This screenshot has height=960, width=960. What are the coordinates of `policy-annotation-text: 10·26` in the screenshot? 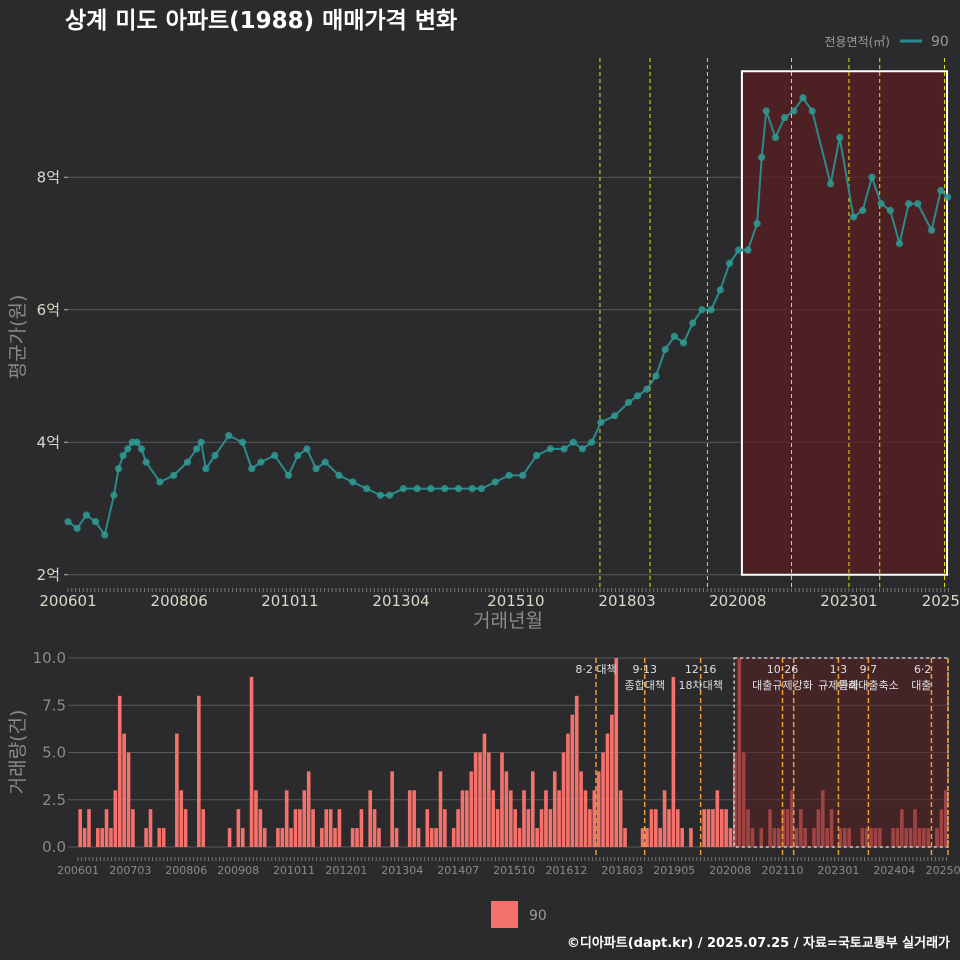 It's located at (783, 669).